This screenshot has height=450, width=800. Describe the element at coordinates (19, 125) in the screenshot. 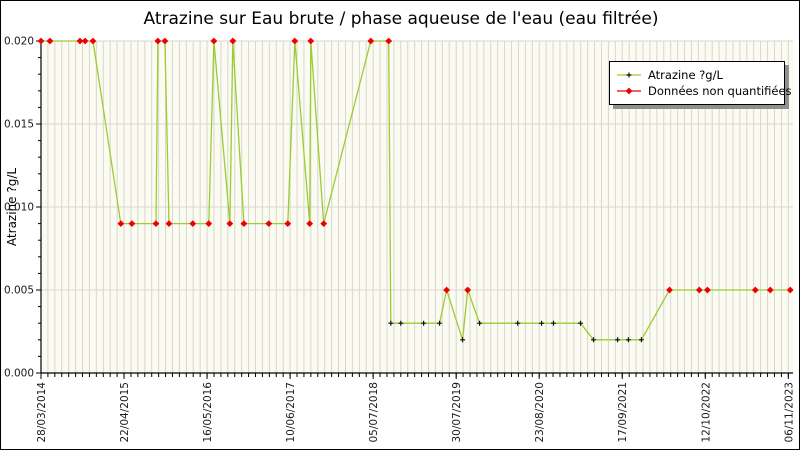

I see `svg-text: 0.015` at that location.